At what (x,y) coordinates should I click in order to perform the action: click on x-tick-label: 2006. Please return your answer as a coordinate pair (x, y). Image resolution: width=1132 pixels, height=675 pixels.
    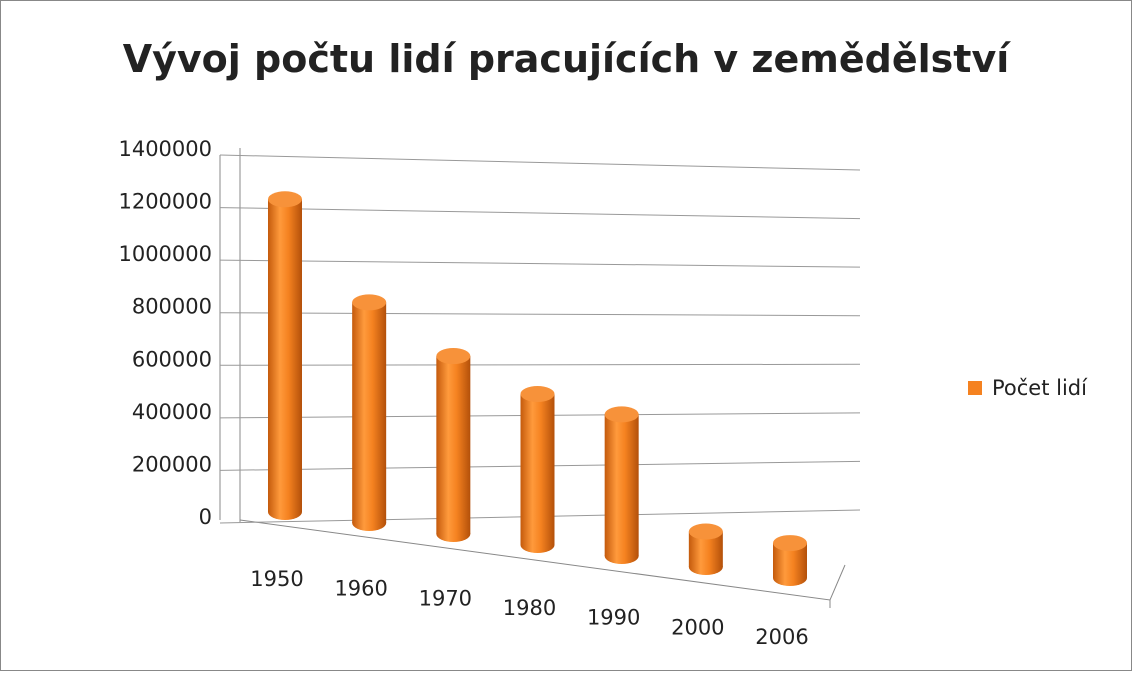
    Looking at the image, I should click on (781, 637).